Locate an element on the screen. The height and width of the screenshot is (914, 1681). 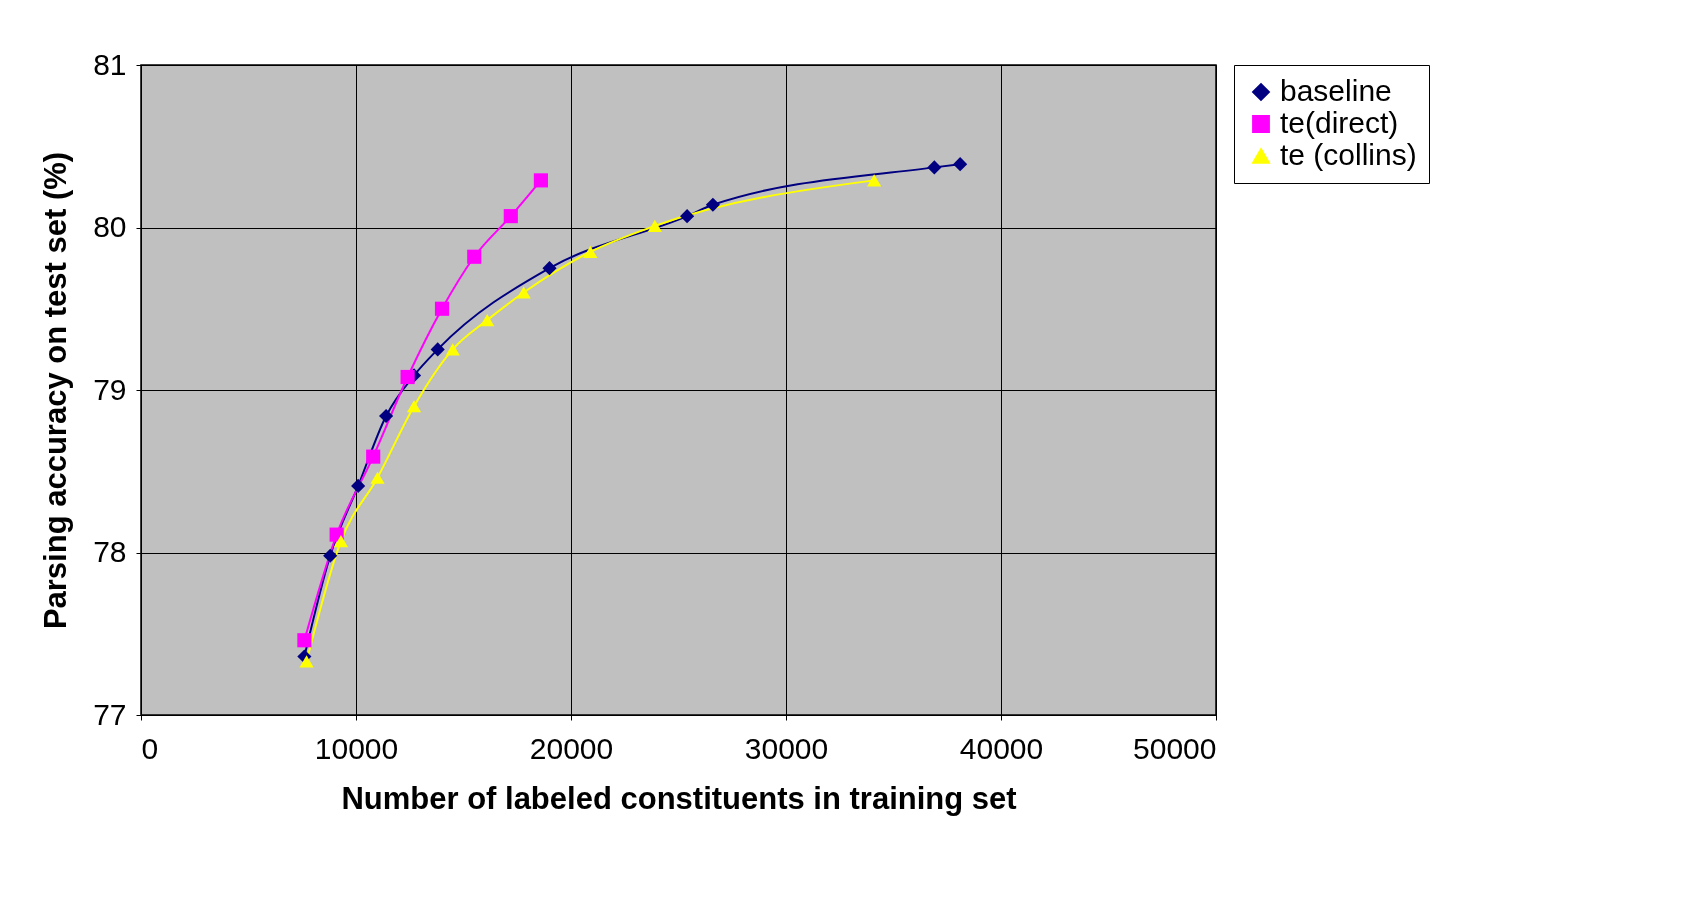
legend-label: te (collins) is located at coordinates (1348, 154).